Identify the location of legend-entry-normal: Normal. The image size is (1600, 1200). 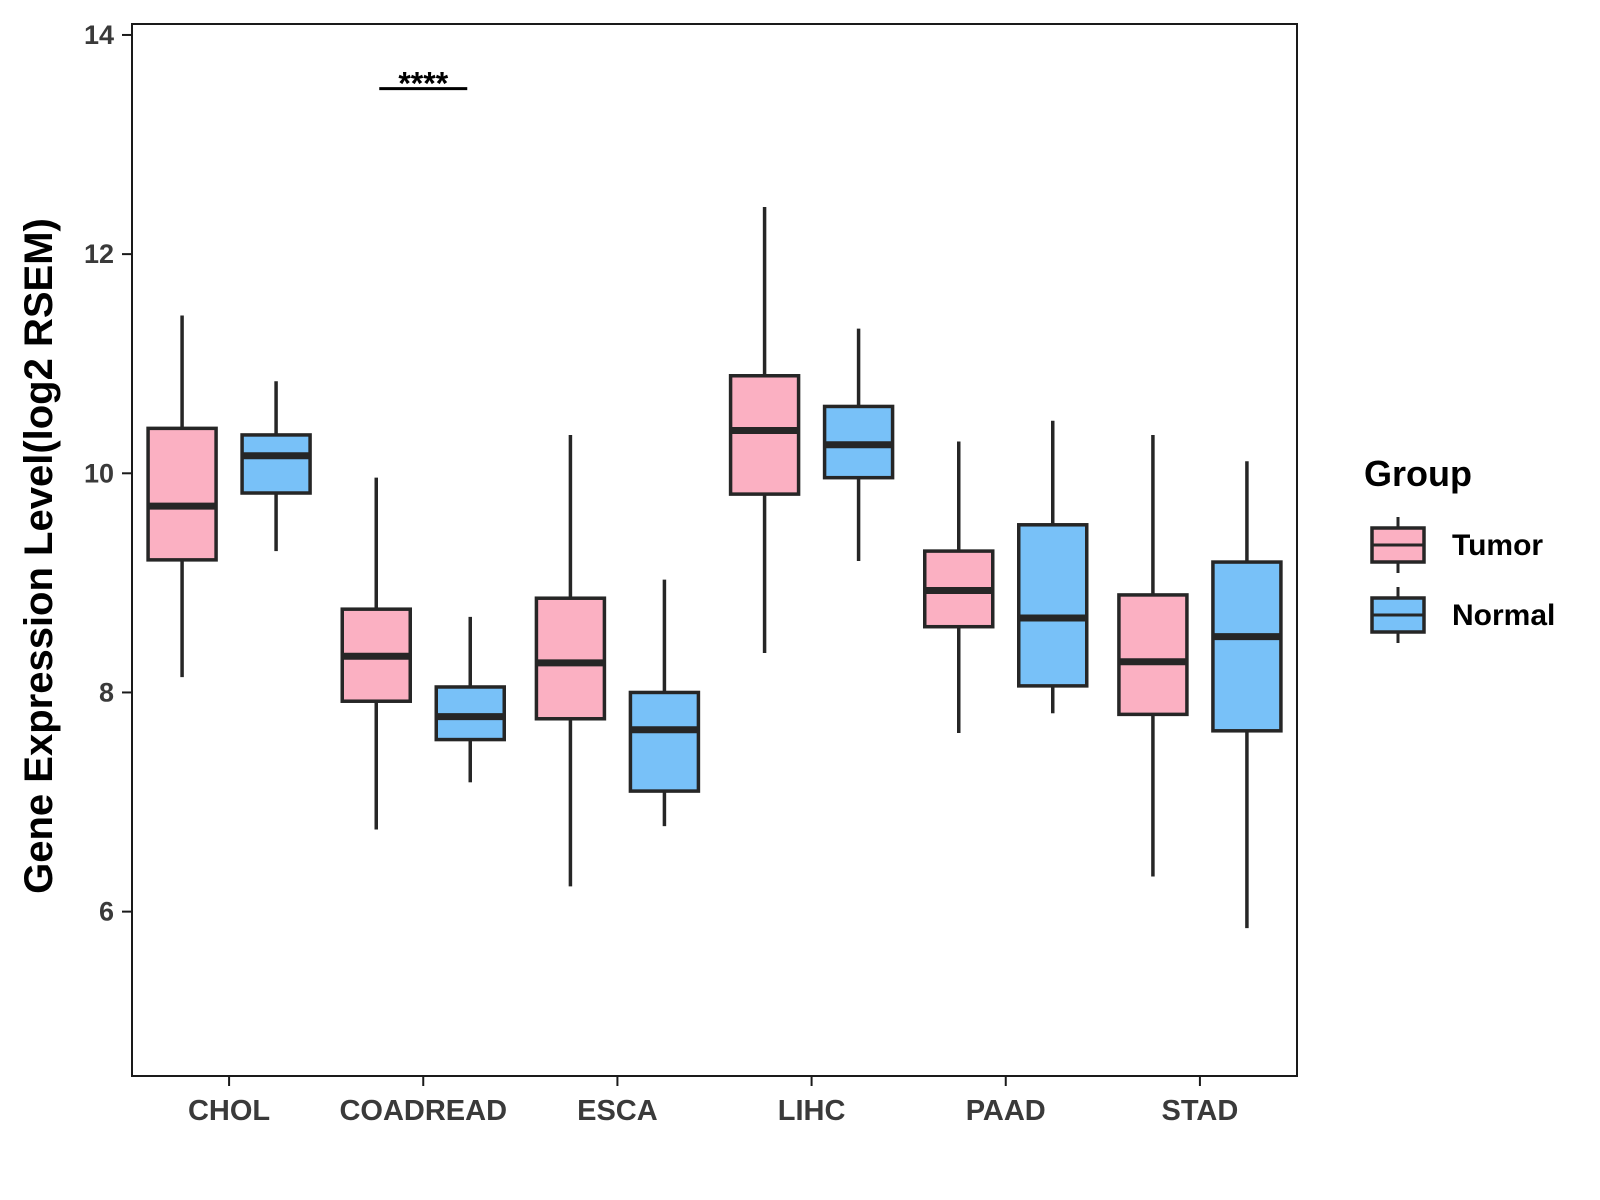
(1462, 615).